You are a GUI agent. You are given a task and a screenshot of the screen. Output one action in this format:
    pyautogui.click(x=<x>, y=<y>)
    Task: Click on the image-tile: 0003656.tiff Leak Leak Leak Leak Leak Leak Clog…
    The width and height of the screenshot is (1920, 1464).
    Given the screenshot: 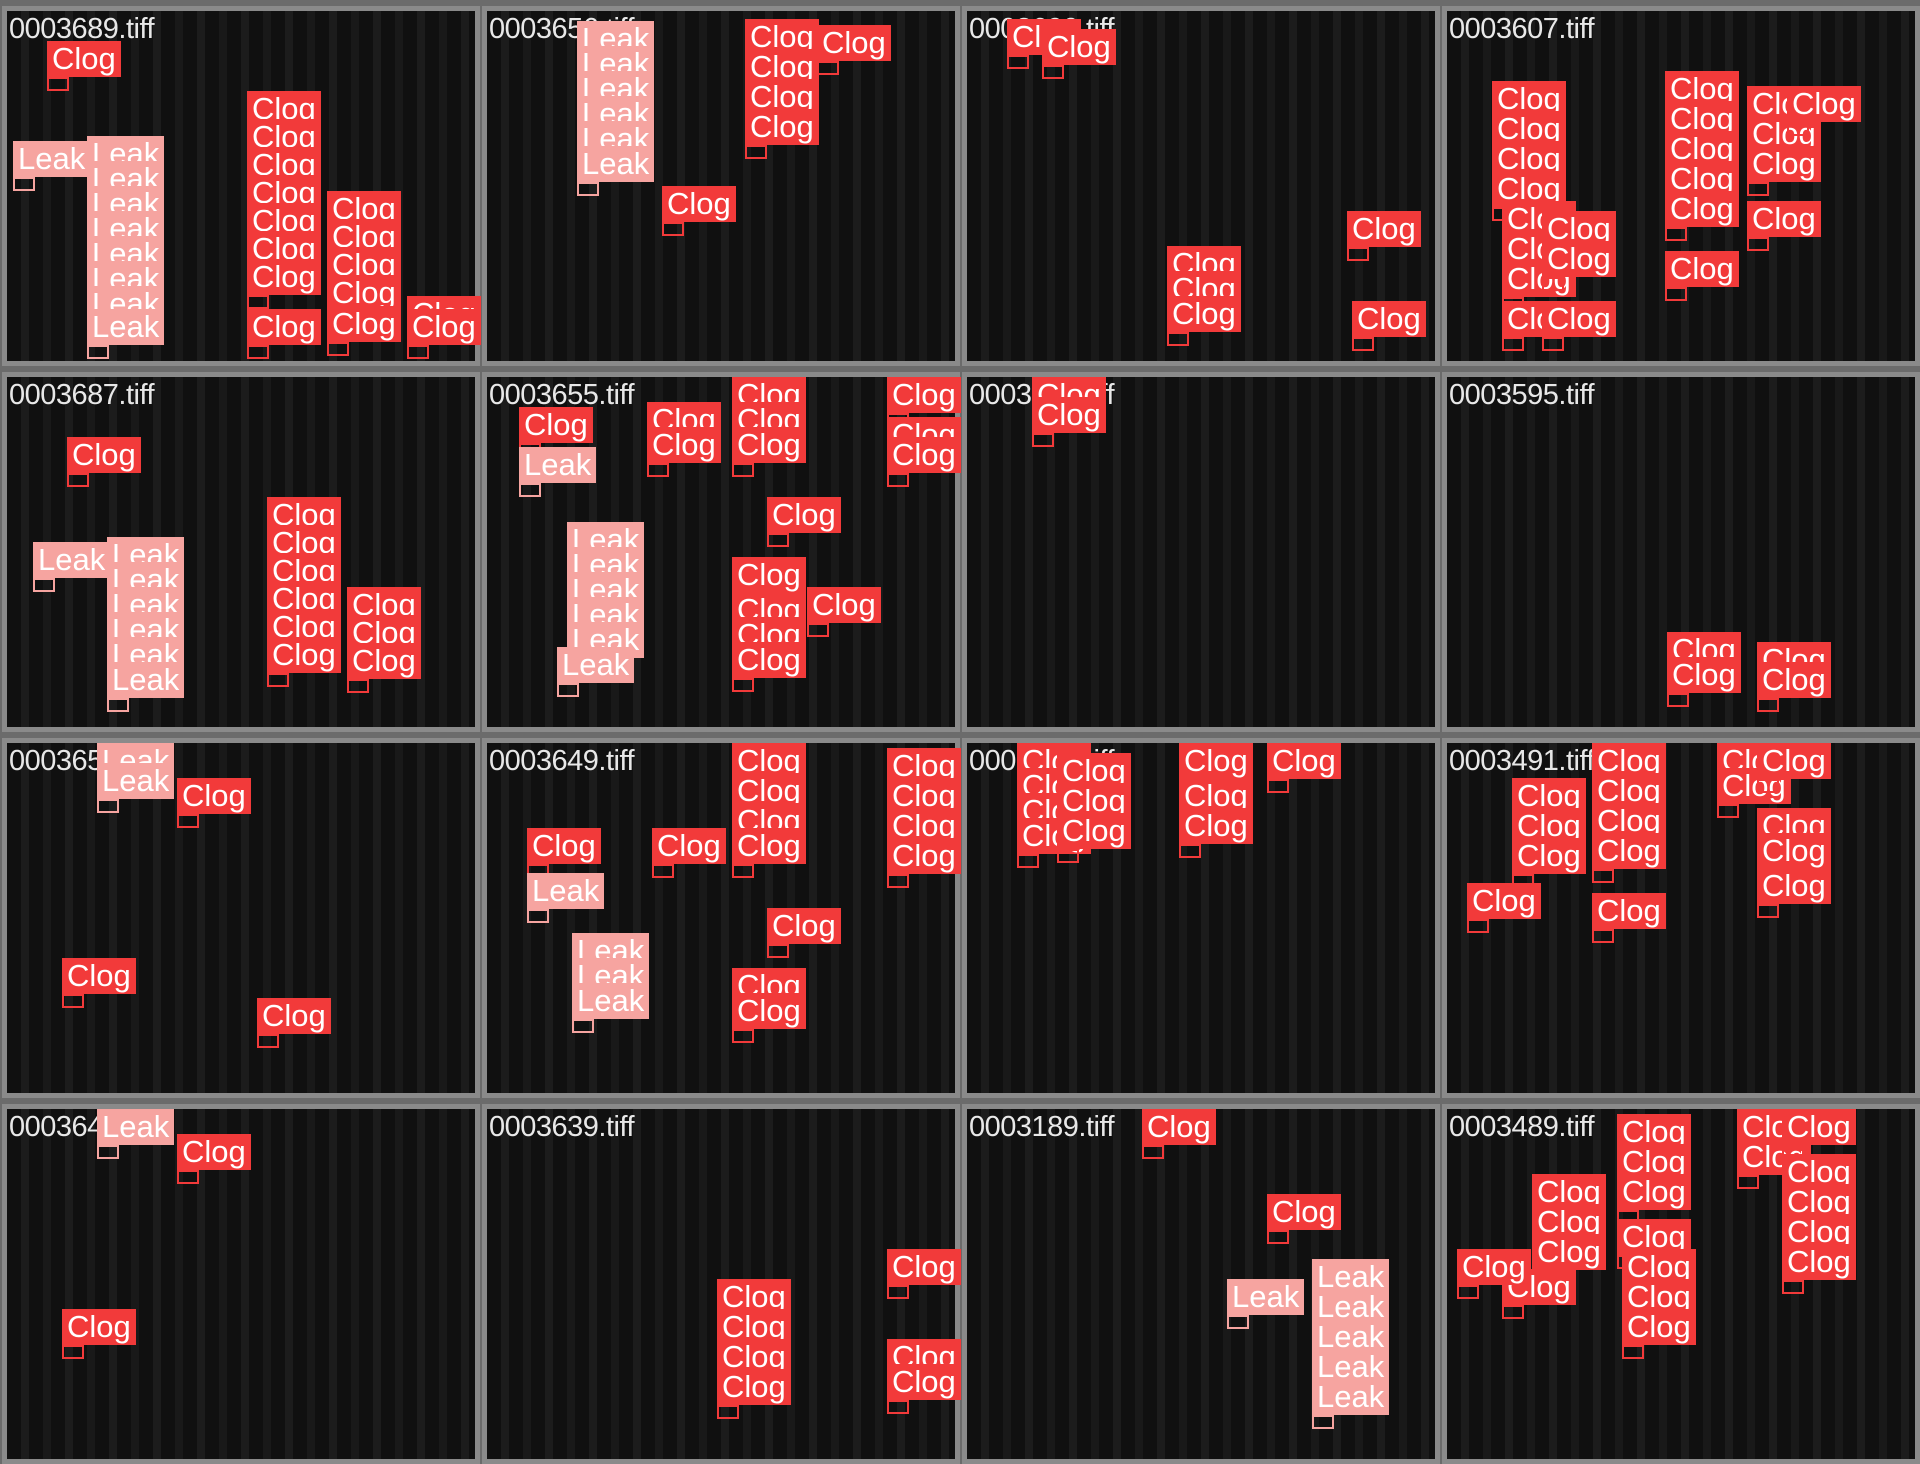 What is the action you would take?
    pyautogui.click(x=721, y=186)
    